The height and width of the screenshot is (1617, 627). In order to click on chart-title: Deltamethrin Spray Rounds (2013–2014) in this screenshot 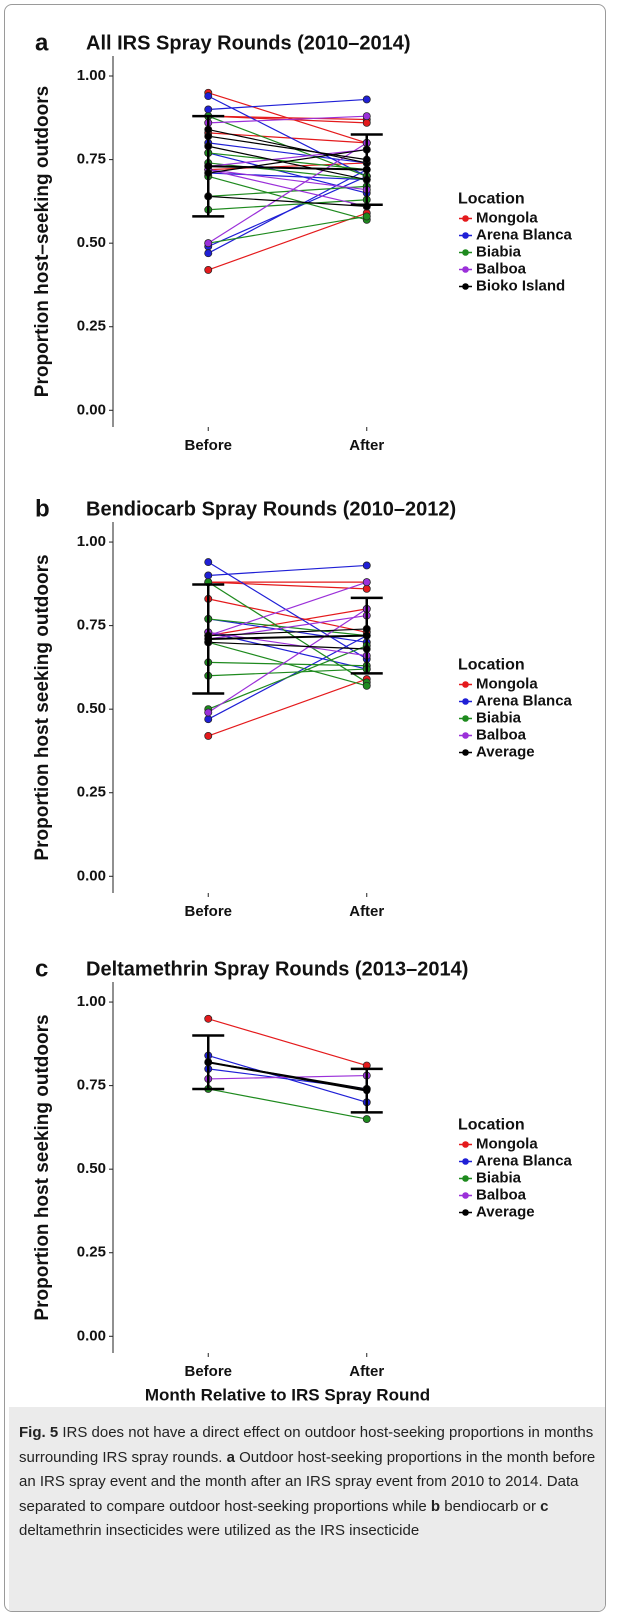, I will do `click(277, 969)`.